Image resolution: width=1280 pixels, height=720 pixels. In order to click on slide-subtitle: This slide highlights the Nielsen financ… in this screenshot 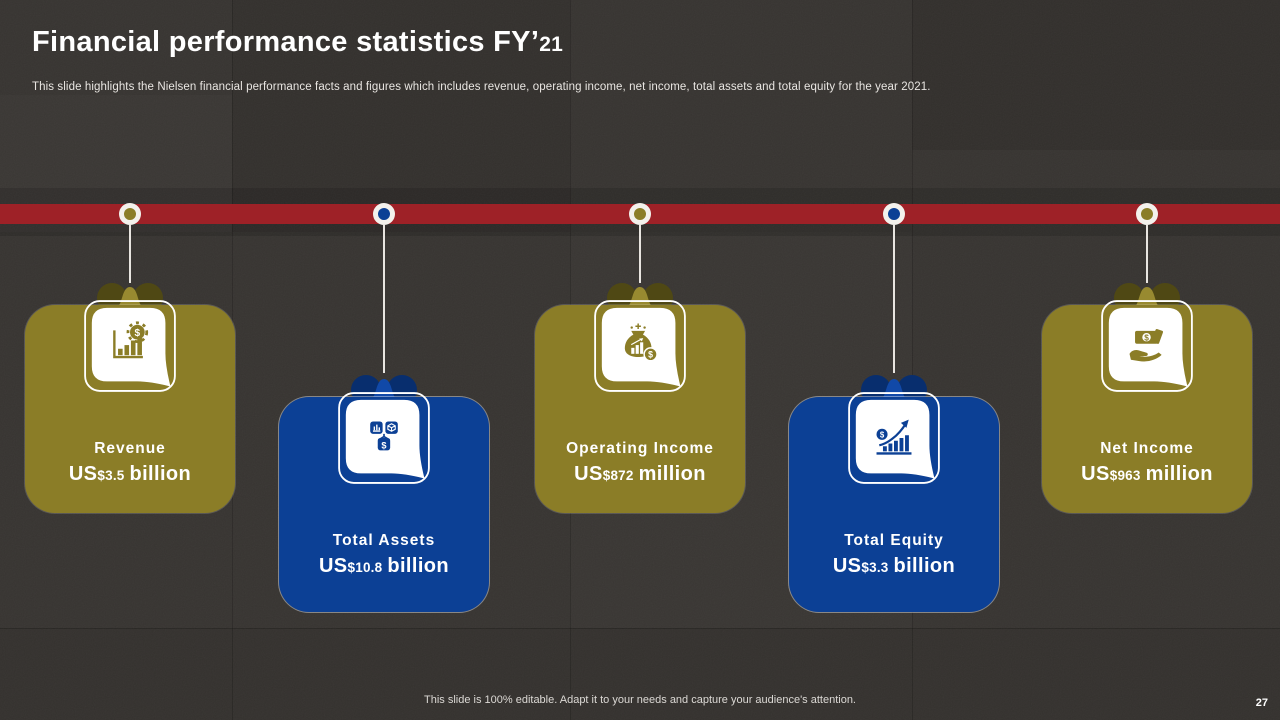, I will do `click(481, 87)`.